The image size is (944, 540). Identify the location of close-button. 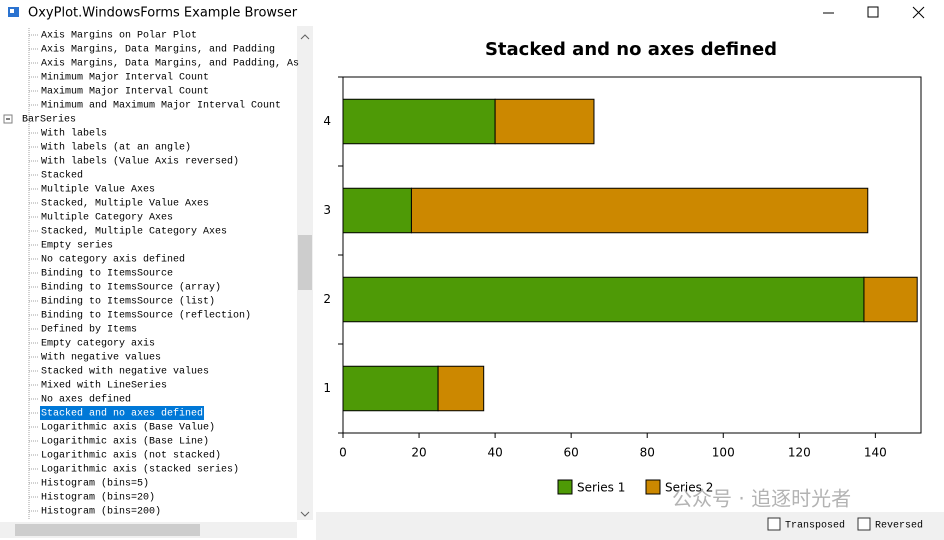
(918, 12).